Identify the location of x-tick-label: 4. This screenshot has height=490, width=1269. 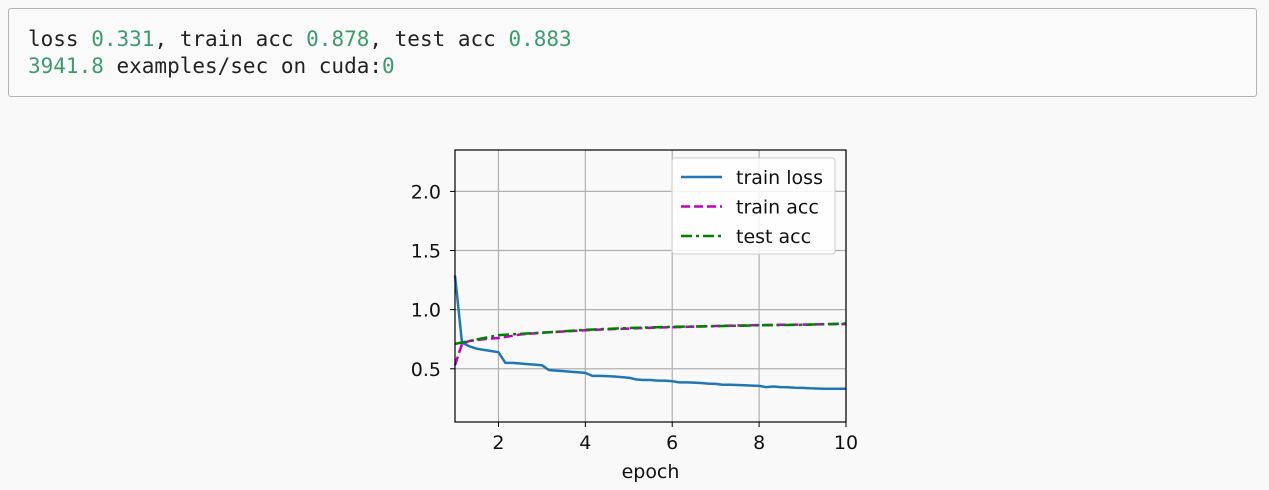
(585, 443).